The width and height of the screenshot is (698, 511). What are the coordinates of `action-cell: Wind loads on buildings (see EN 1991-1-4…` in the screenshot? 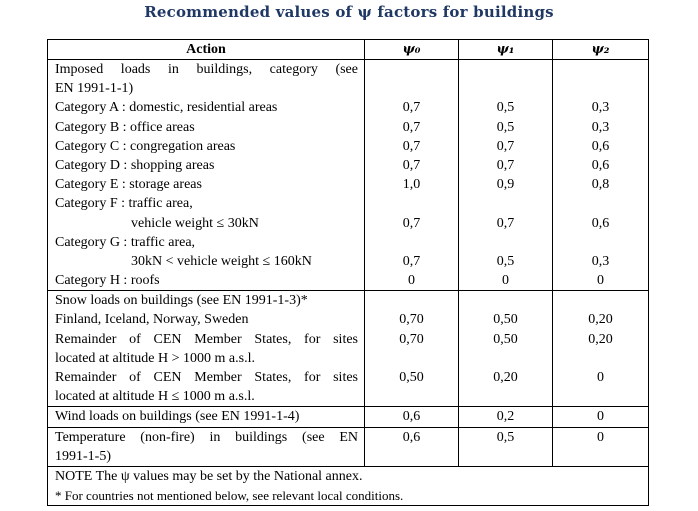 It's located at (206, 417).